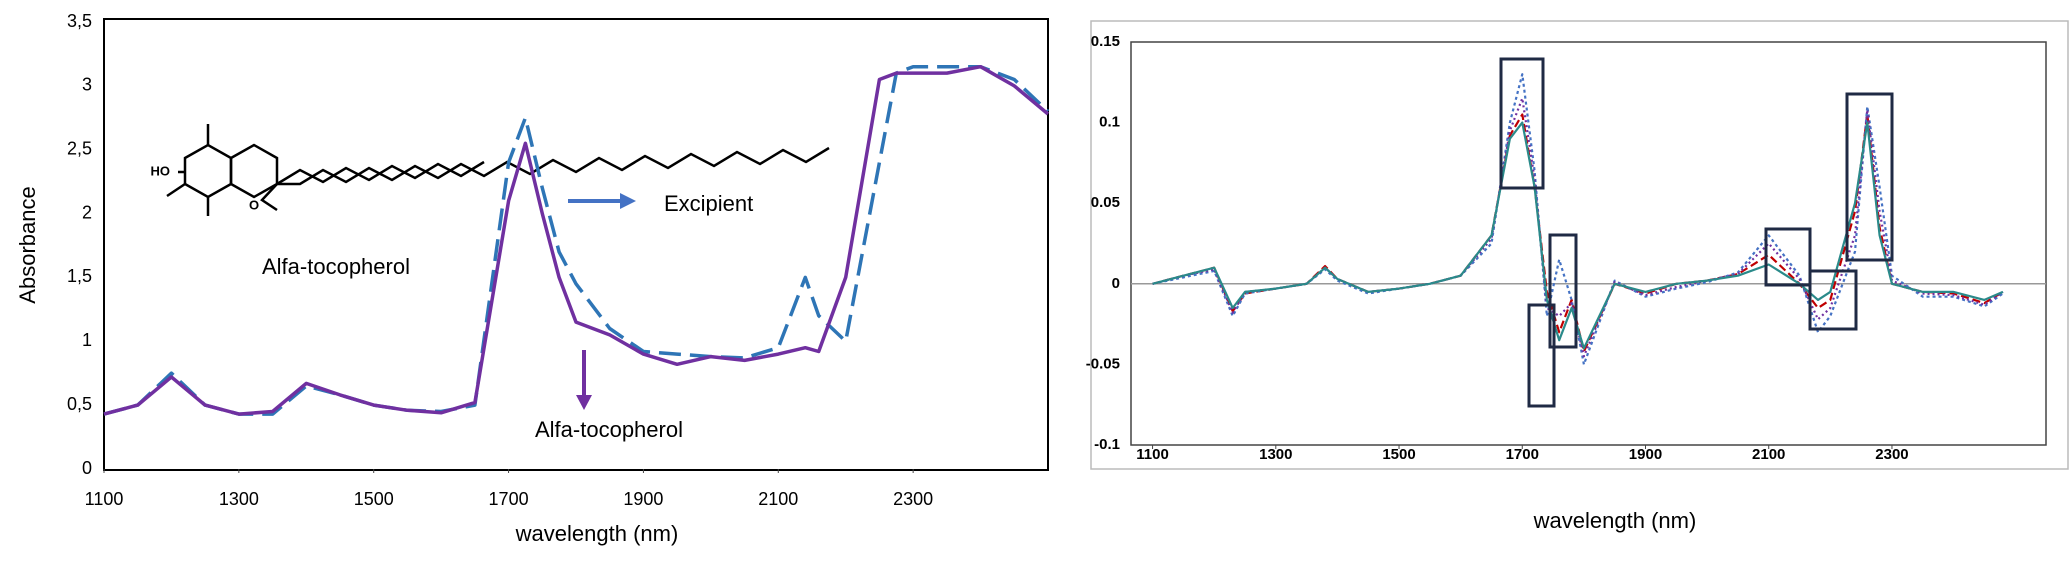 This screenshot has height=573, width=2072. What do you see at coordinates (1696, 232) in the screenshot?
I see `highlight-boxes` at bounding box center [1696, 232].